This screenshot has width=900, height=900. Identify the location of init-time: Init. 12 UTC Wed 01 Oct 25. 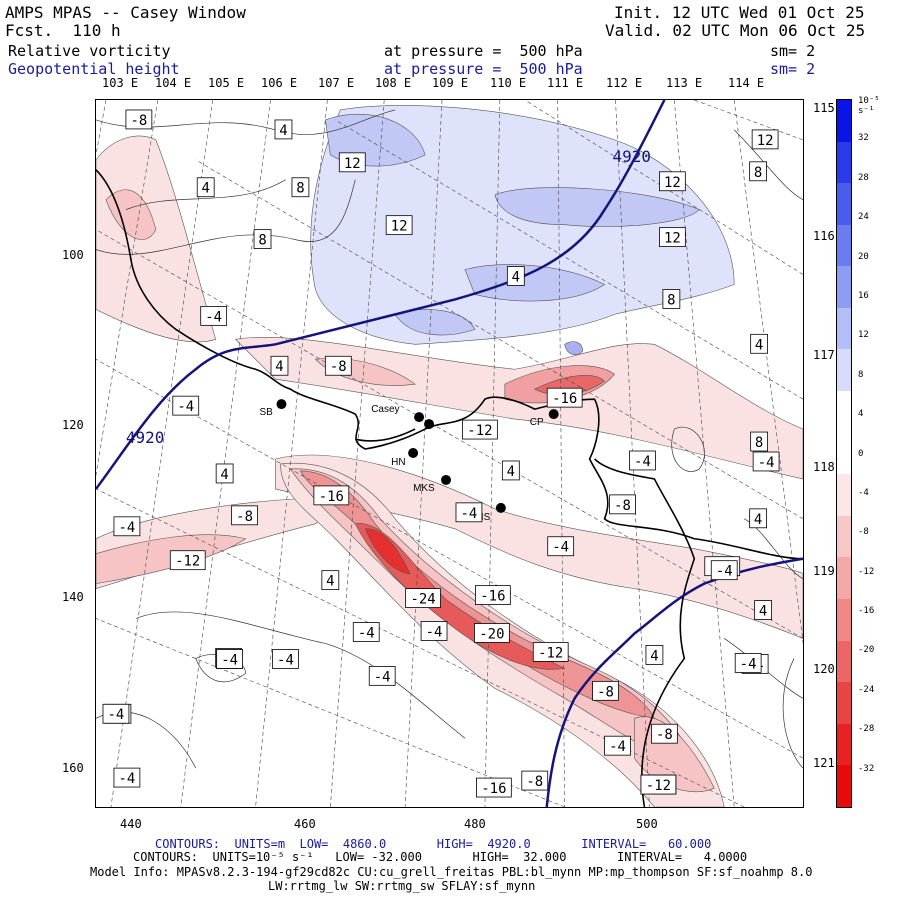
(739, 12).